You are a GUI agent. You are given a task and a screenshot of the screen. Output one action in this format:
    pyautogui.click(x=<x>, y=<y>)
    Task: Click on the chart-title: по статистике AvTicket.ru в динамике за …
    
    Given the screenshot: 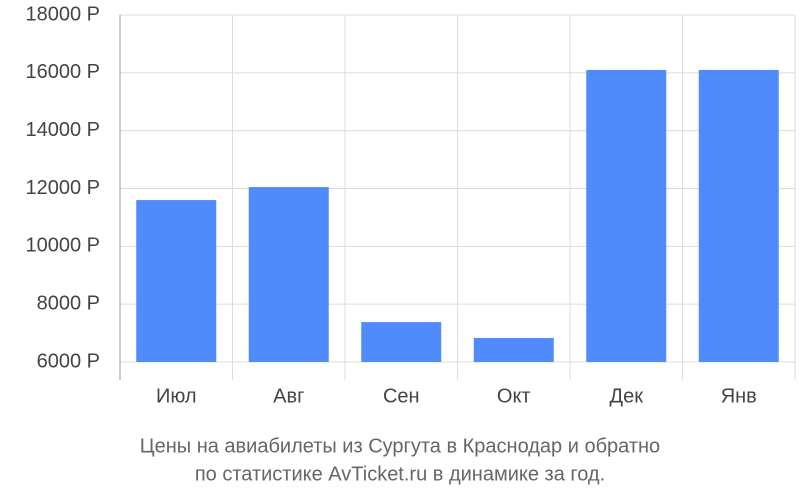 What is the action you would take?
    pyautogui.click(x=400, y=474)
    